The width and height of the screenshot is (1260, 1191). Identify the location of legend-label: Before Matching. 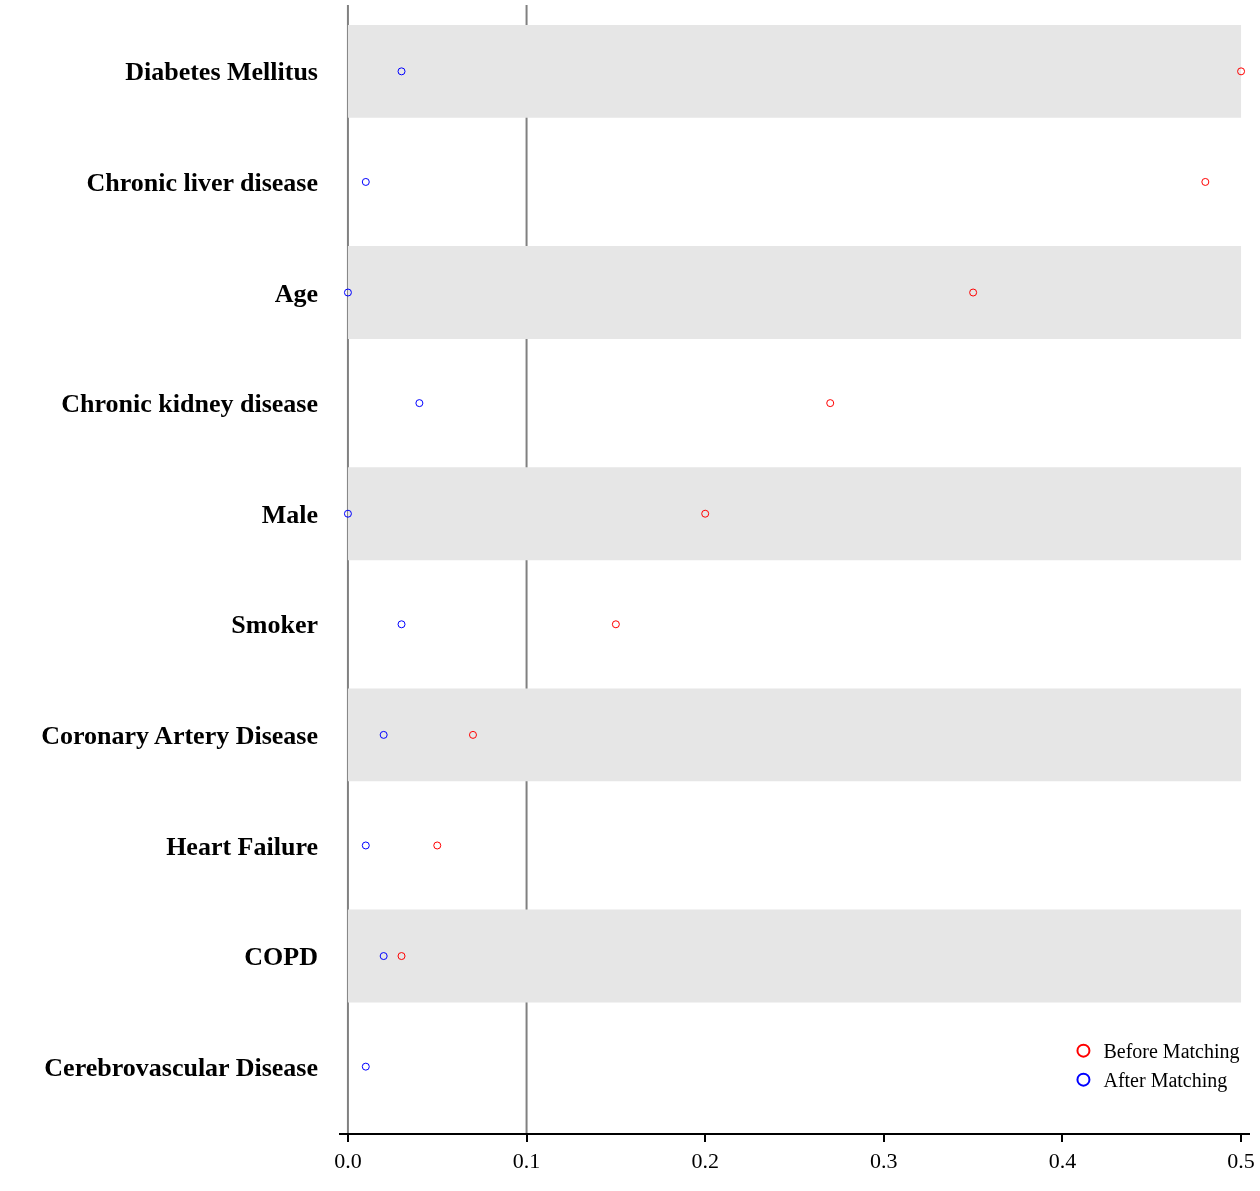
(1171, 1052).